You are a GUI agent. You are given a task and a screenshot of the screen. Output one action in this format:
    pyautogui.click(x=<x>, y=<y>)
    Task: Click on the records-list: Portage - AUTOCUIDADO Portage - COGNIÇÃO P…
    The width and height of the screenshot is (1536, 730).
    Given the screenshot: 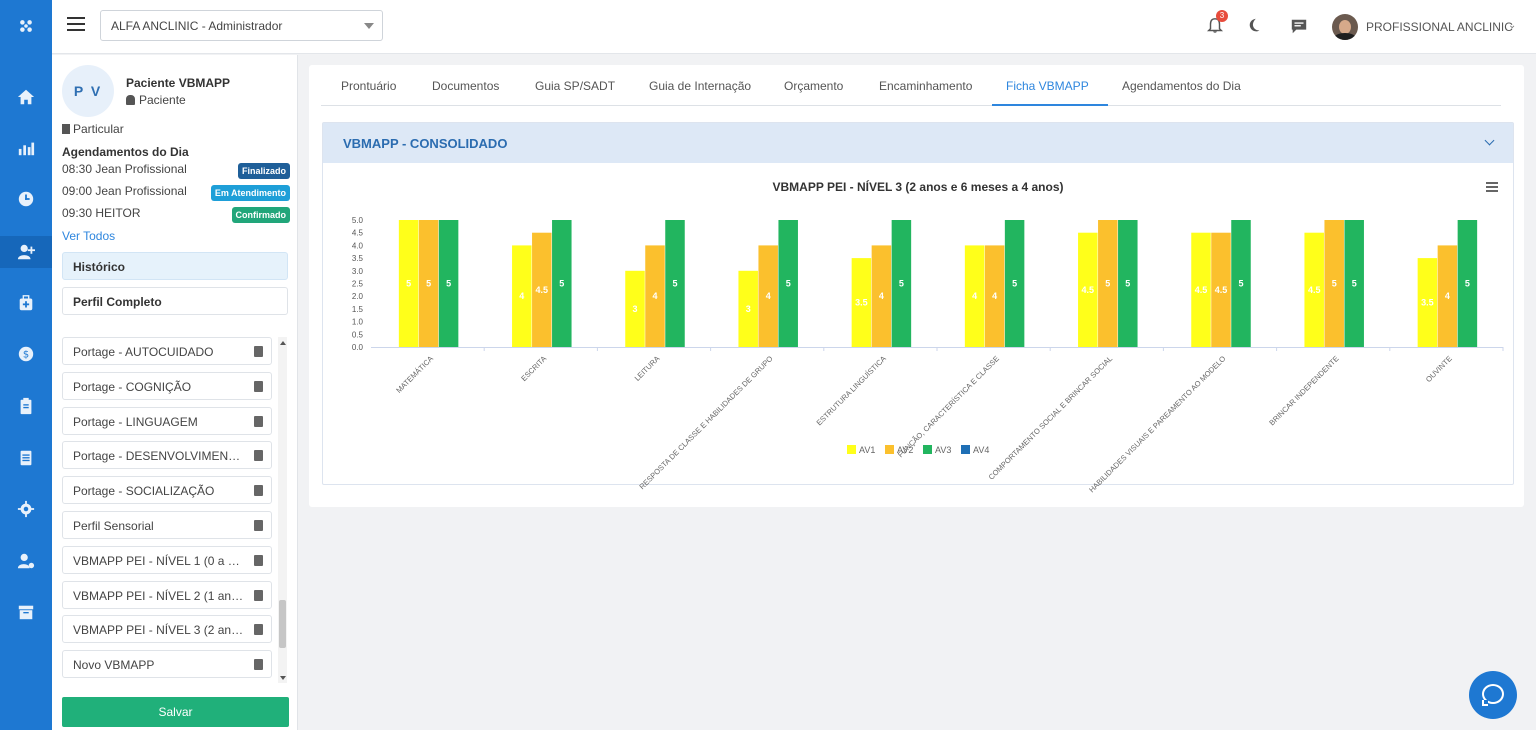 What is the action you would take?
    pyautogui.click(x=175, y=505)
    